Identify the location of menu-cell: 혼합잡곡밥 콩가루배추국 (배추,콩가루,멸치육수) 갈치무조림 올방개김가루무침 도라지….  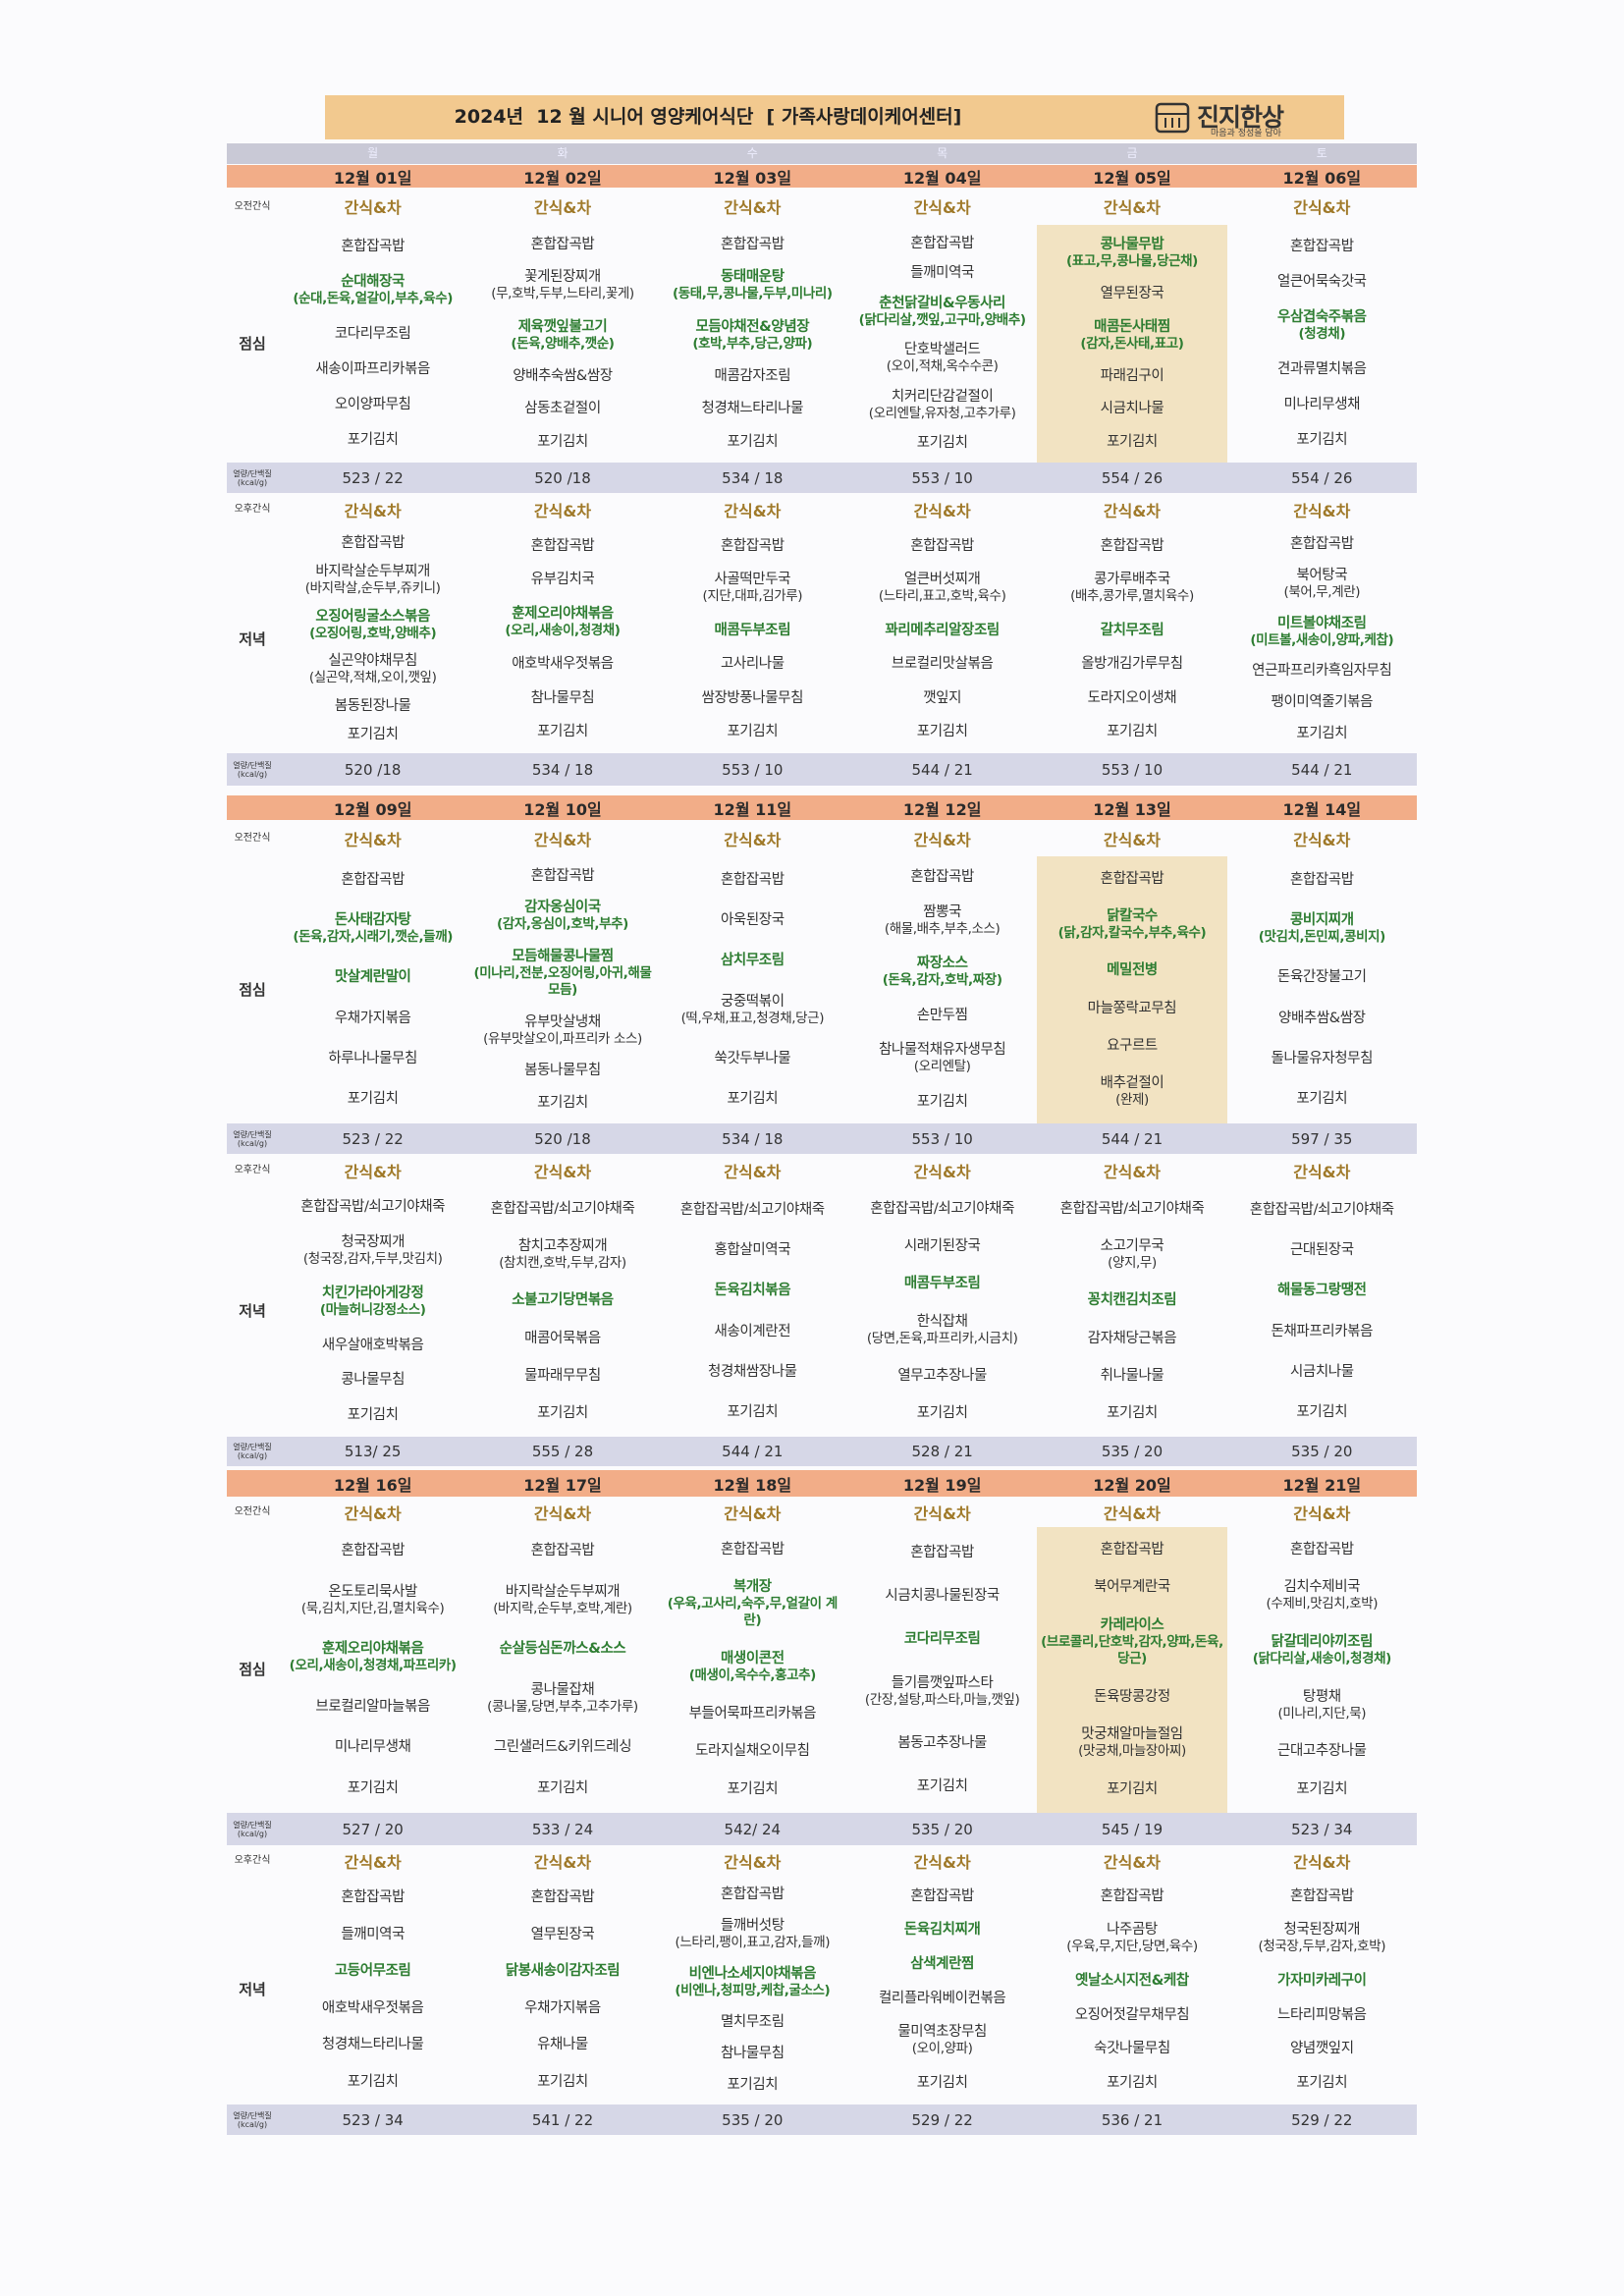
(1131, 639).